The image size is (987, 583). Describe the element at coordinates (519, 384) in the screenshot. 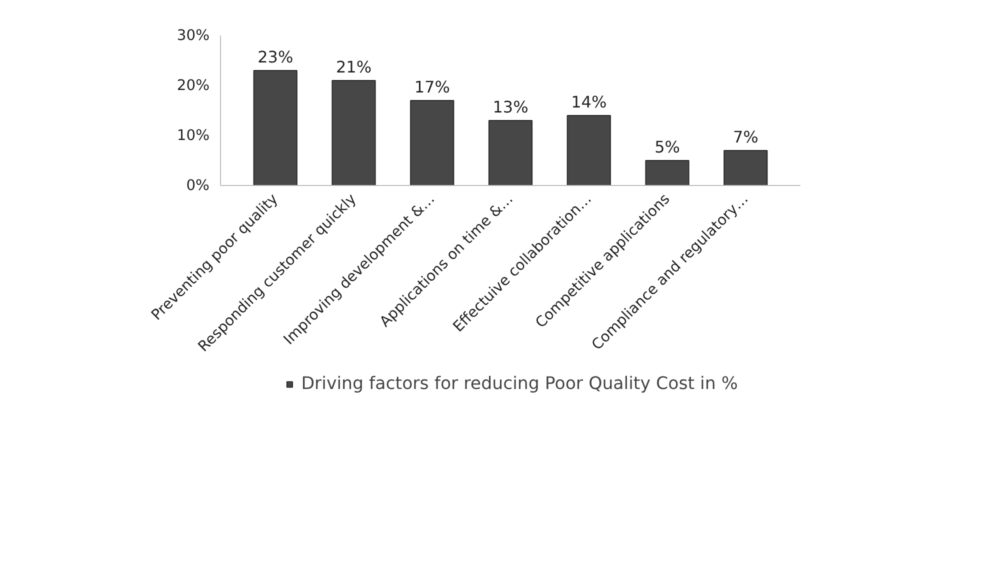

I see `legend-label: Driving factors for reducing Poor Quality Cost in %` at that location.